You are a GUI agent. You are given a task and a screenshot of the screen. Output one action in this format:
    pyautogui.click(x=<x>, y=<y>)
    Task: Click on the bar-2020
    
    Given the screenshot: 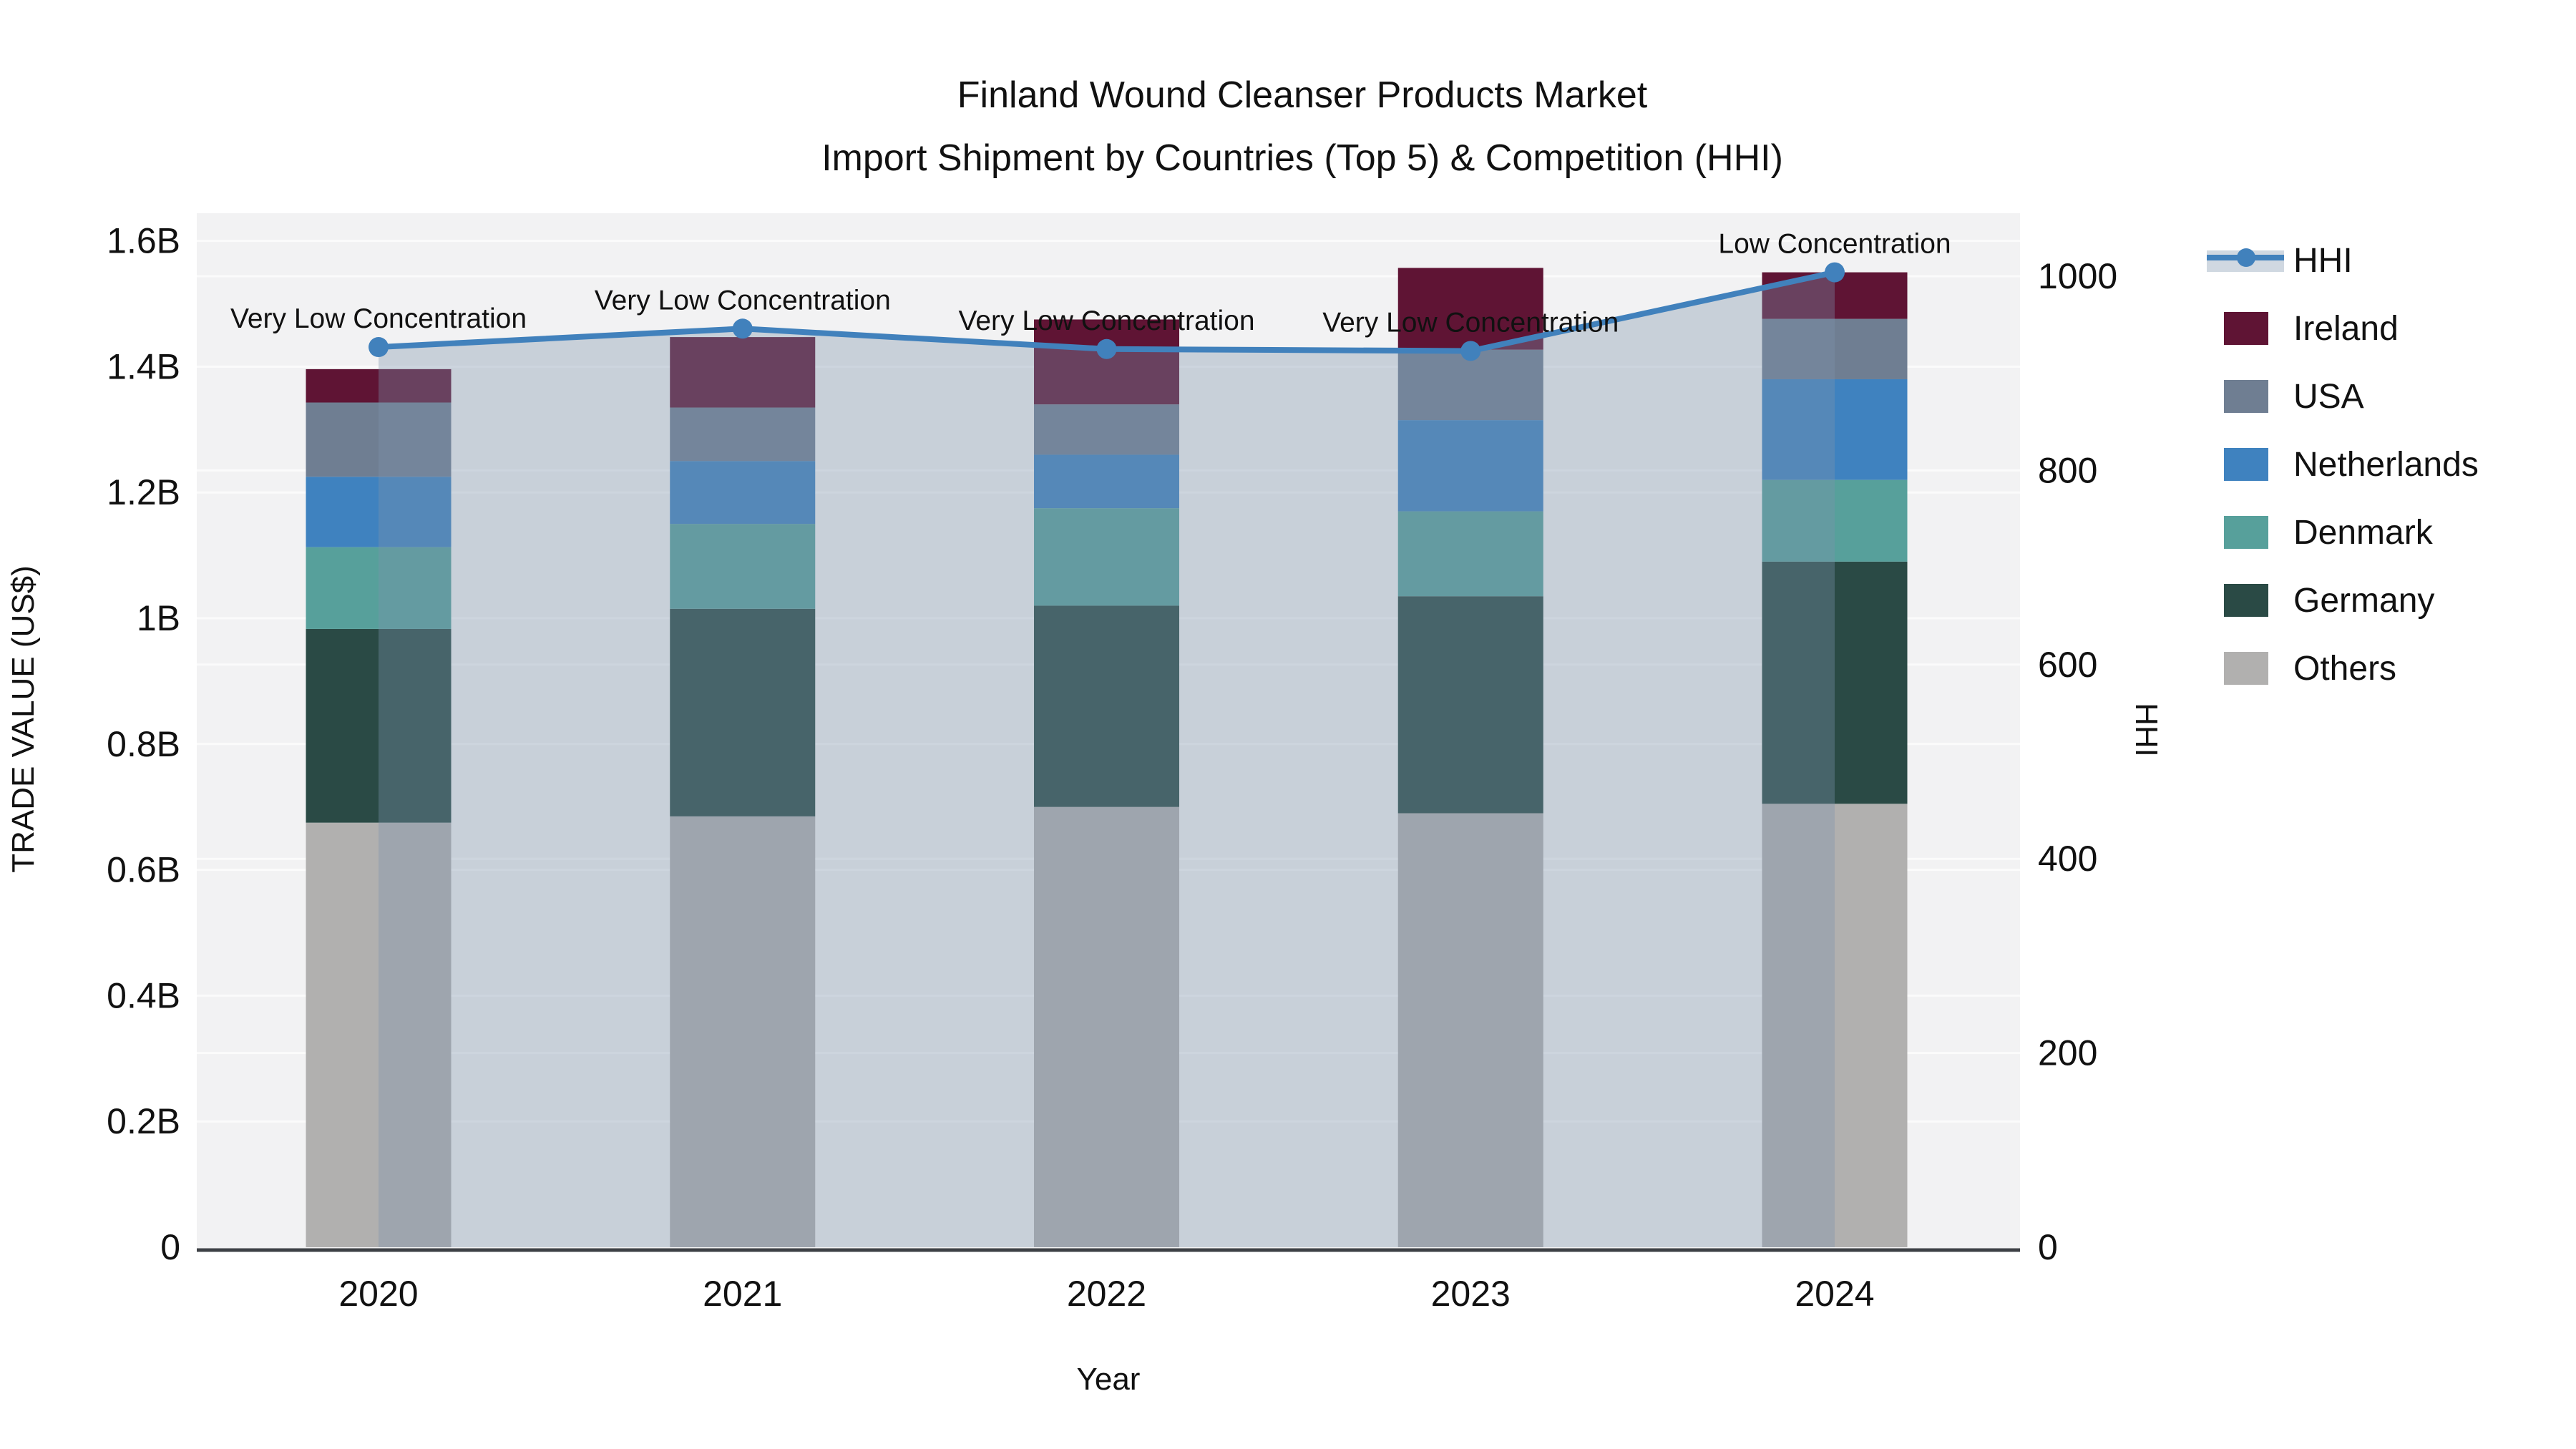 What is the action you would take?
    pyautogui.click(x=379, y=808)
    